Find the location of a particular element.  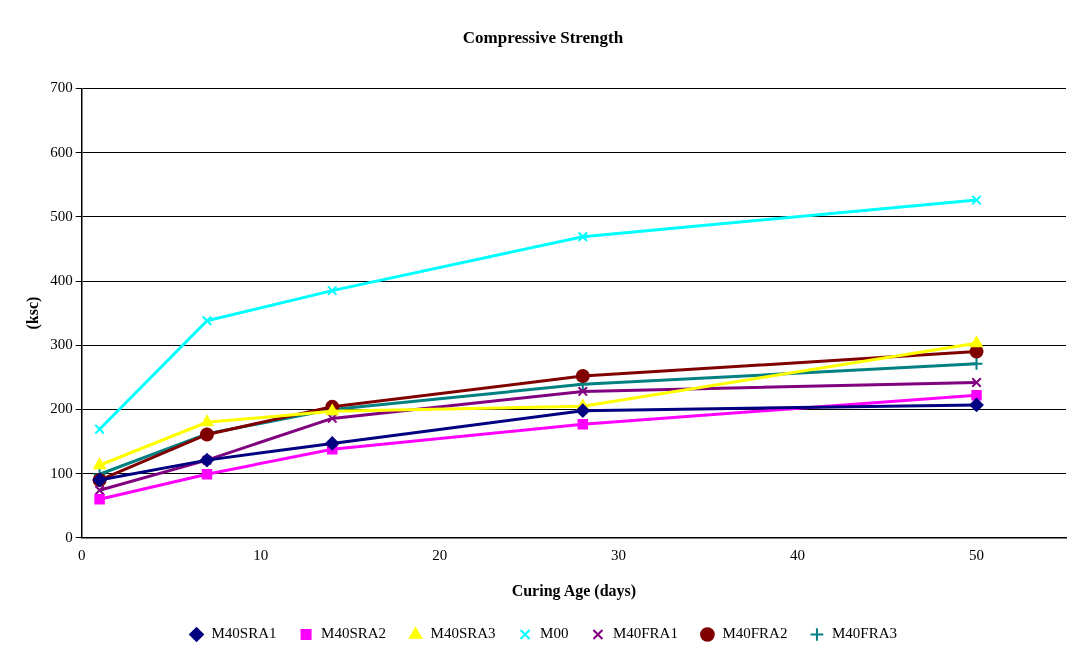

y-tick-label: 700 is located at coordinates (61, 87).